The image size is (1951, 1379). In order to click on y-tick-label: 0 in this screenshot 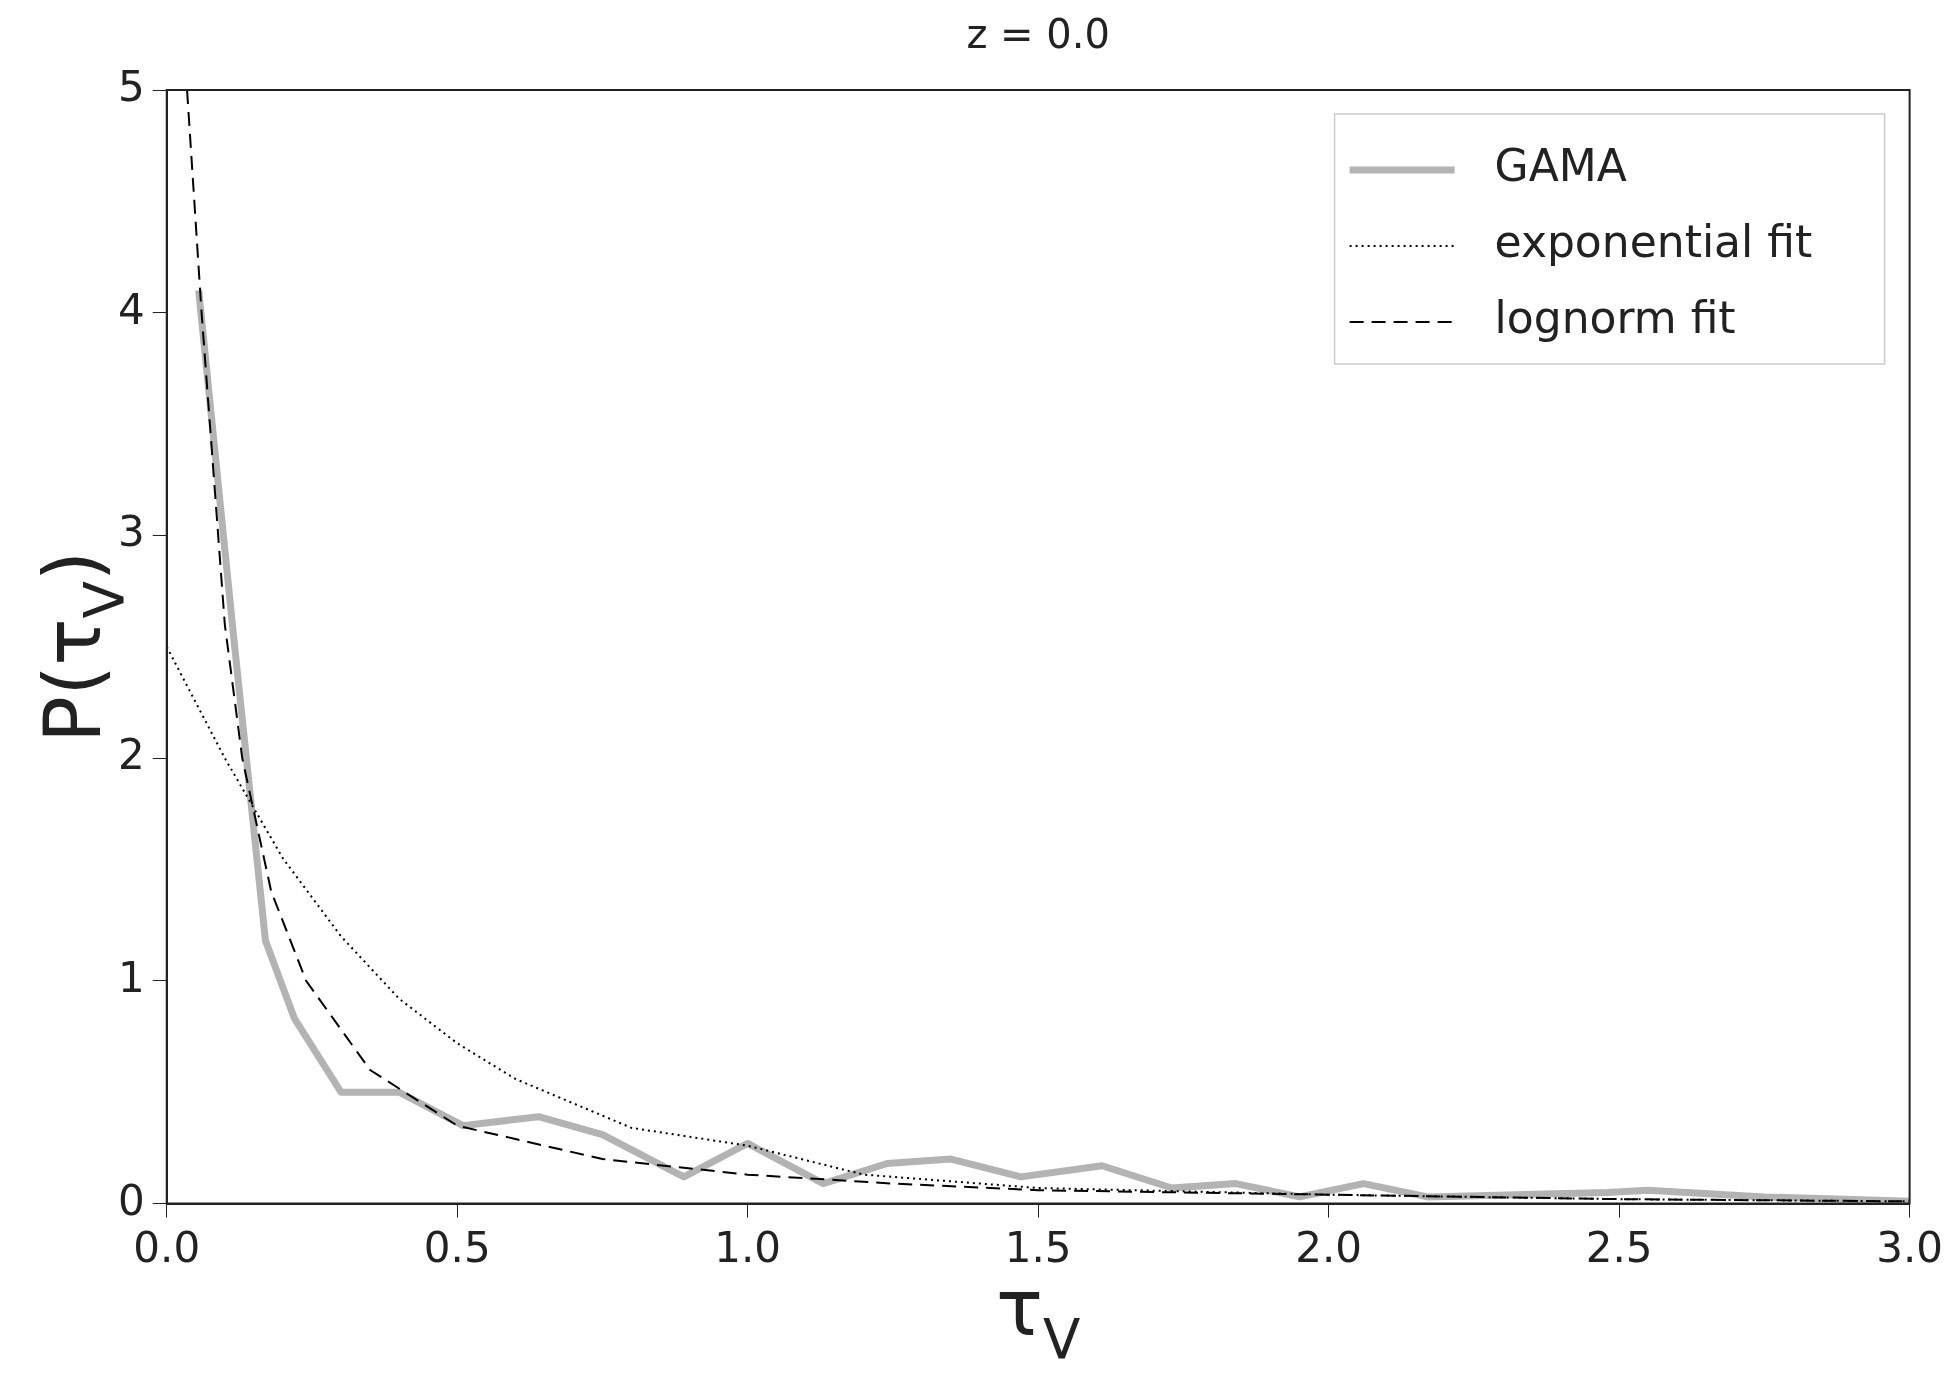, I will do `click(131, 1200)`.